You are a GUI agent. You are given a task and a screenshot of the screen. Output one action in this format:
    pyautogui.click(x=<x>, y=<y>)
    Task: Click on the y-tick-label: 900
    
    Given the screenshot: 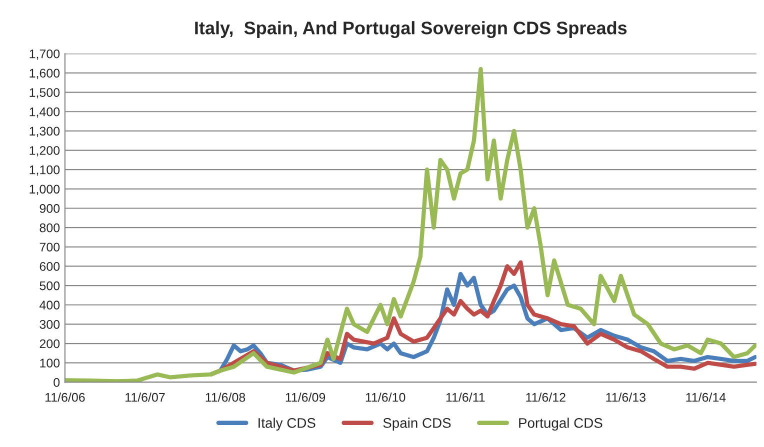 What is the action you would take?
    pyautogui.click(x=50, y=208)
    